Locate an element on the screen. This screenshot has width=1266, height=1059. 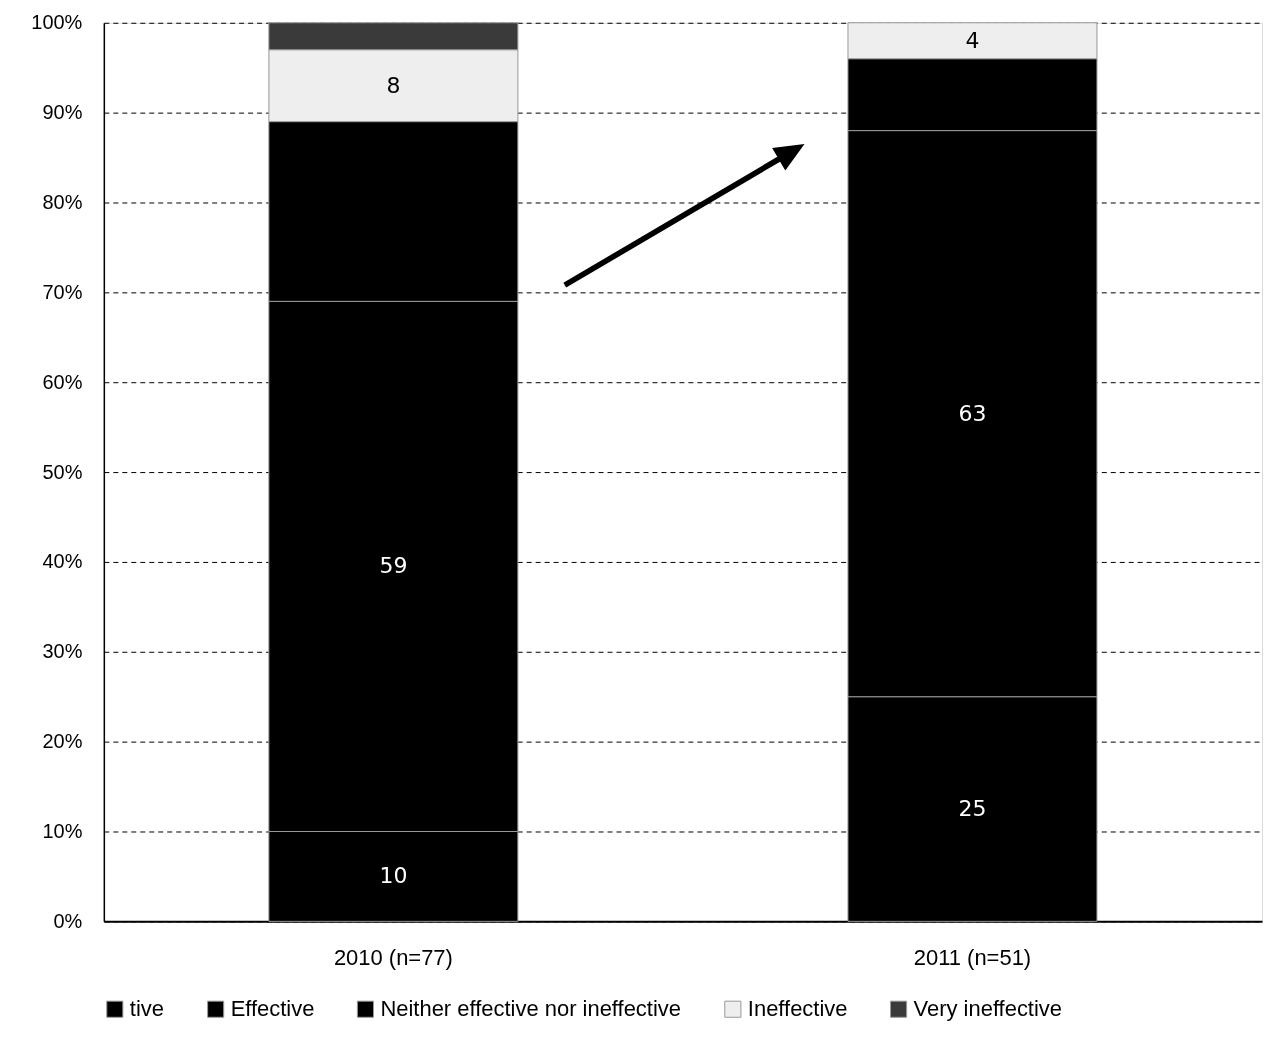
legend-label: Effective is located at coordinates (272, 1009).